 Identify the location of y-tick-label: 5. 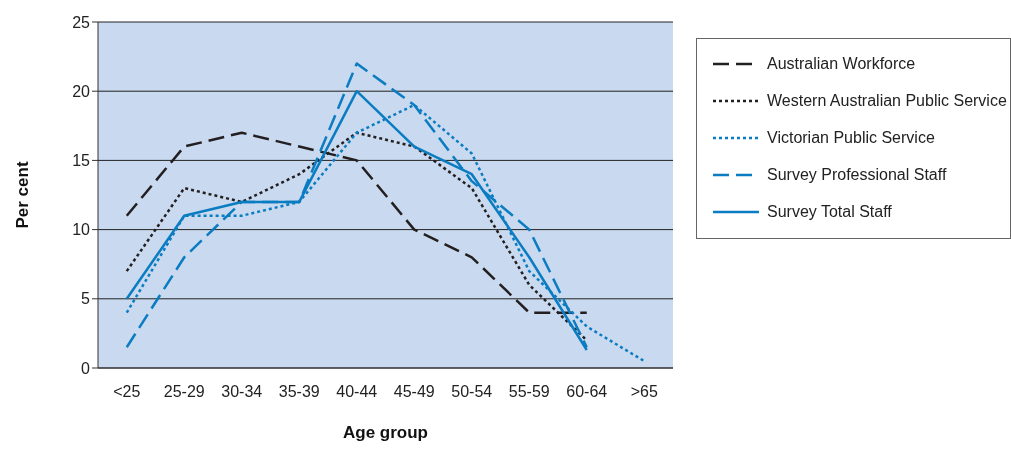
(86, 299).